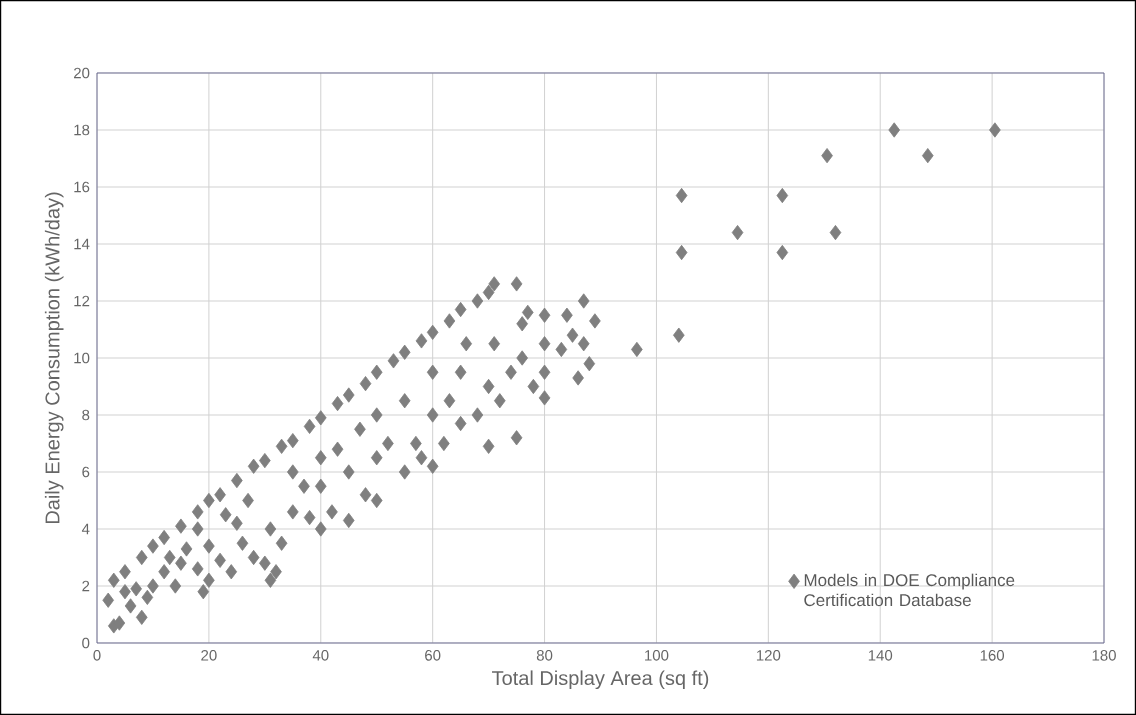 The width and height of the screenshot is (1136, 715). Describe the element at coordinates (82, 358) in the screenshot. I see `y-tick-label: 10` at that location.